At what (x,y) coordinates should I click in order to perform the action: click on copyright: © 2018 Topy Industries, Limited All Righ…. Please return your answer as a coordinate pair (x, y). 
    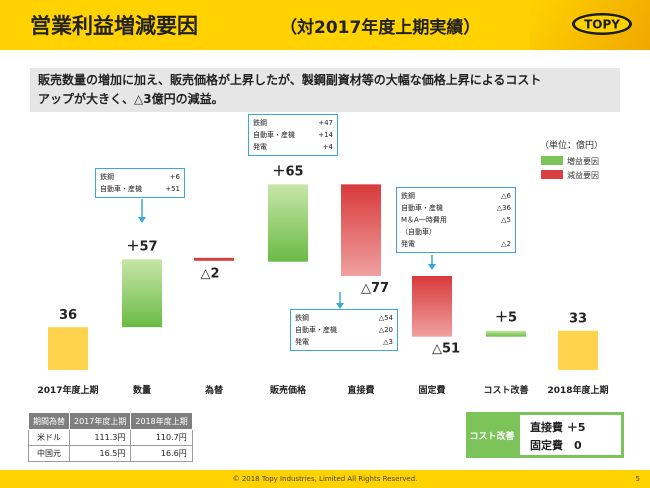
    Looking at the image, I should click on (325, 479).